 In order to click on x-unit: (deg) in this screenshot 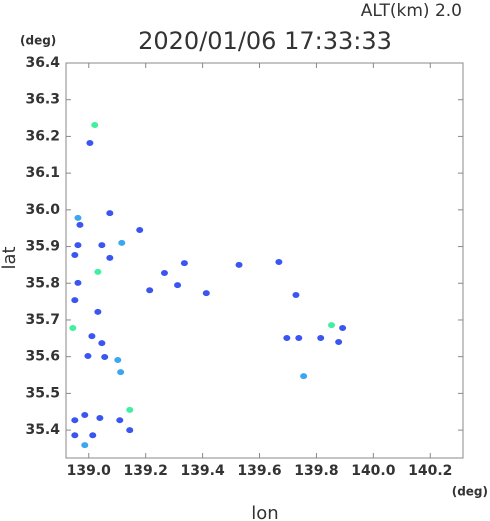, I will do `click(470, 492)`.